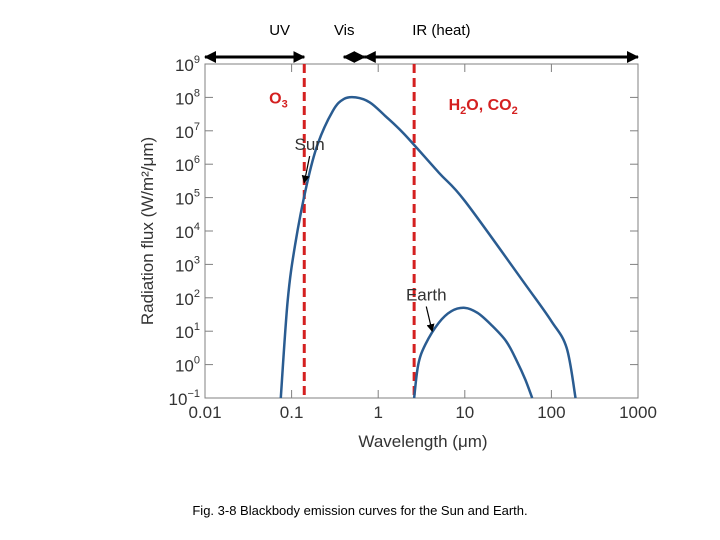  Describe the element at coordinates (187, 131) in the screenshot. I see `y-tick-label: 10⁷` at that location.